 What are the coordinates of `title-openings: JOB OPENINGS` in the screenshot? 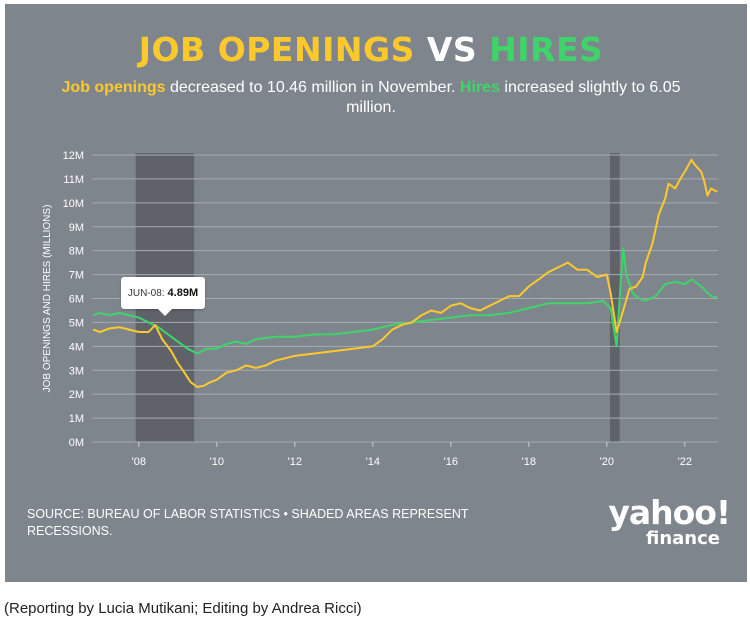 It's located at (276, 49).